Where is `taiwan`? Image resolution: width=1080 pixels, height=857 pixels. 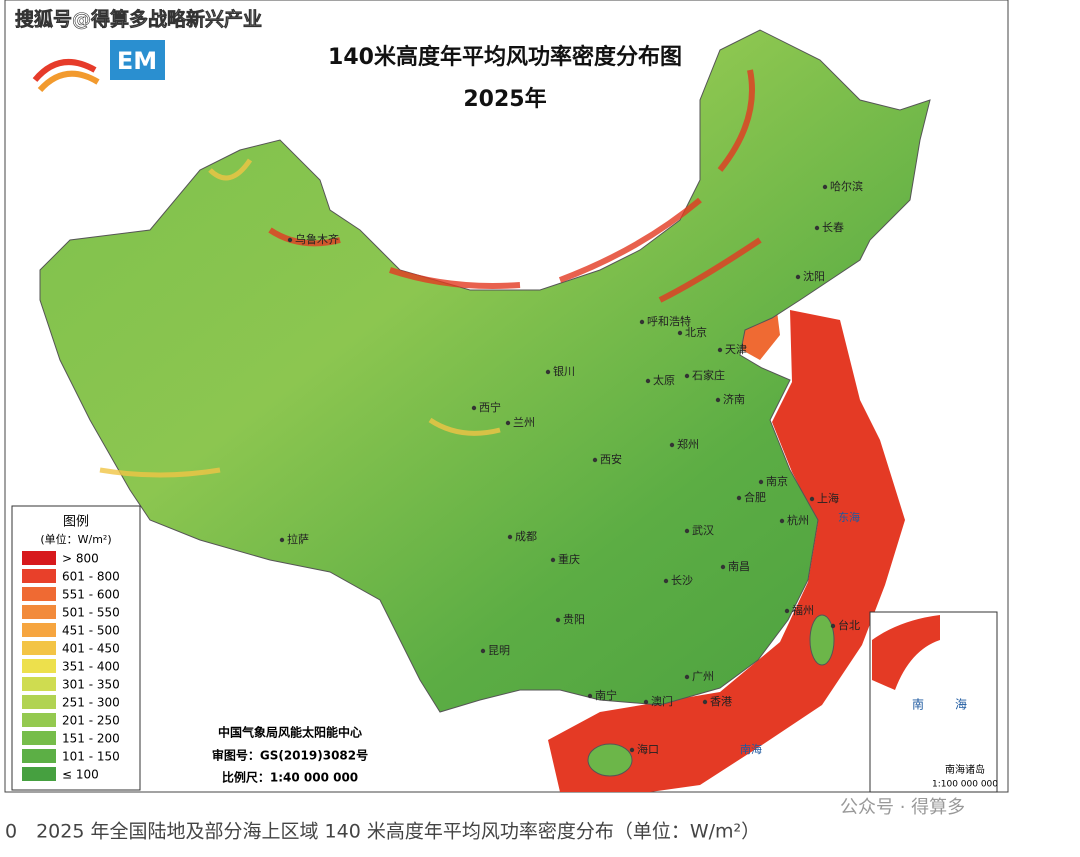
taiwan is located at coordinates (822, 640).